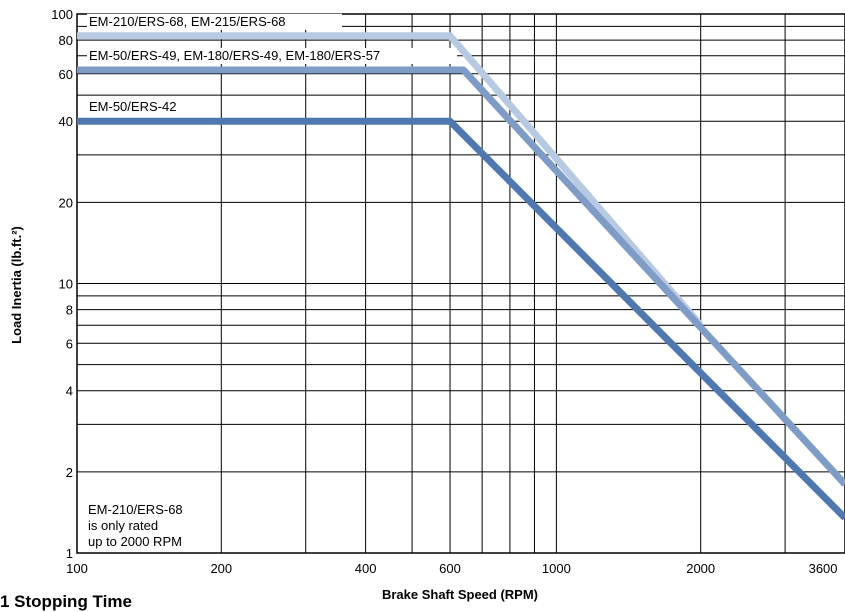  I want to click on y-axis-title: Load Inertia (lb.ft.²), so click(16, 285).